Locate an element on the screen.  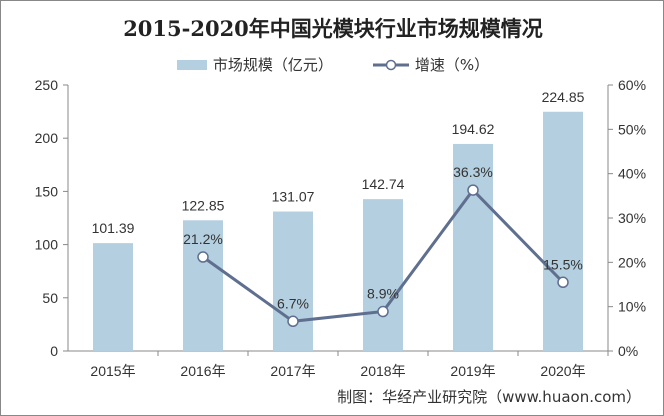
legend-bar-swatch is located at coordinates (191, 64).